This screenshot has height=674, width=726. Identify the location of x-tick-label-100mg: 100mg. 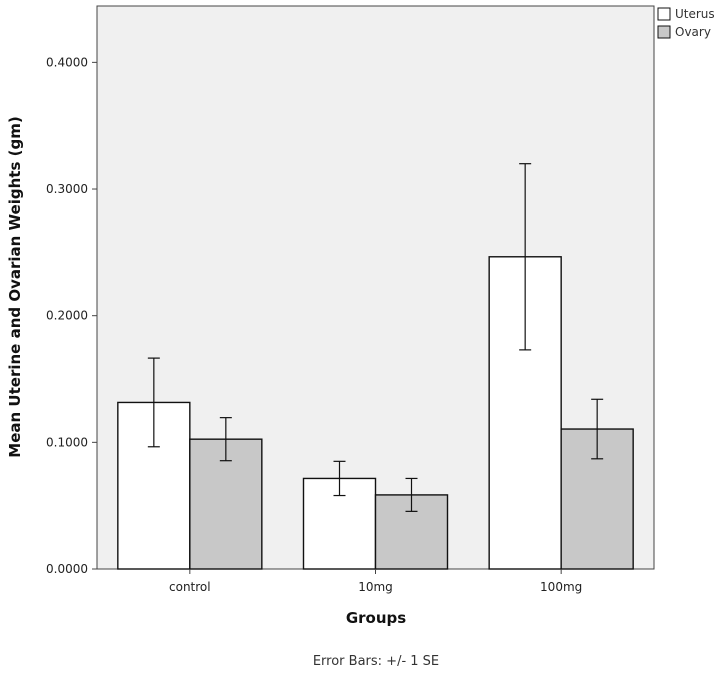
(561, 587).